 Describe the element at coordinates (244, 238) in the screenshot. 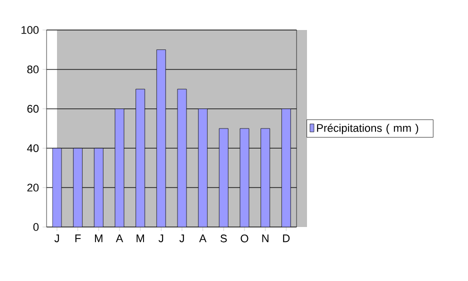

I see `x-tick-label: O` at that location.